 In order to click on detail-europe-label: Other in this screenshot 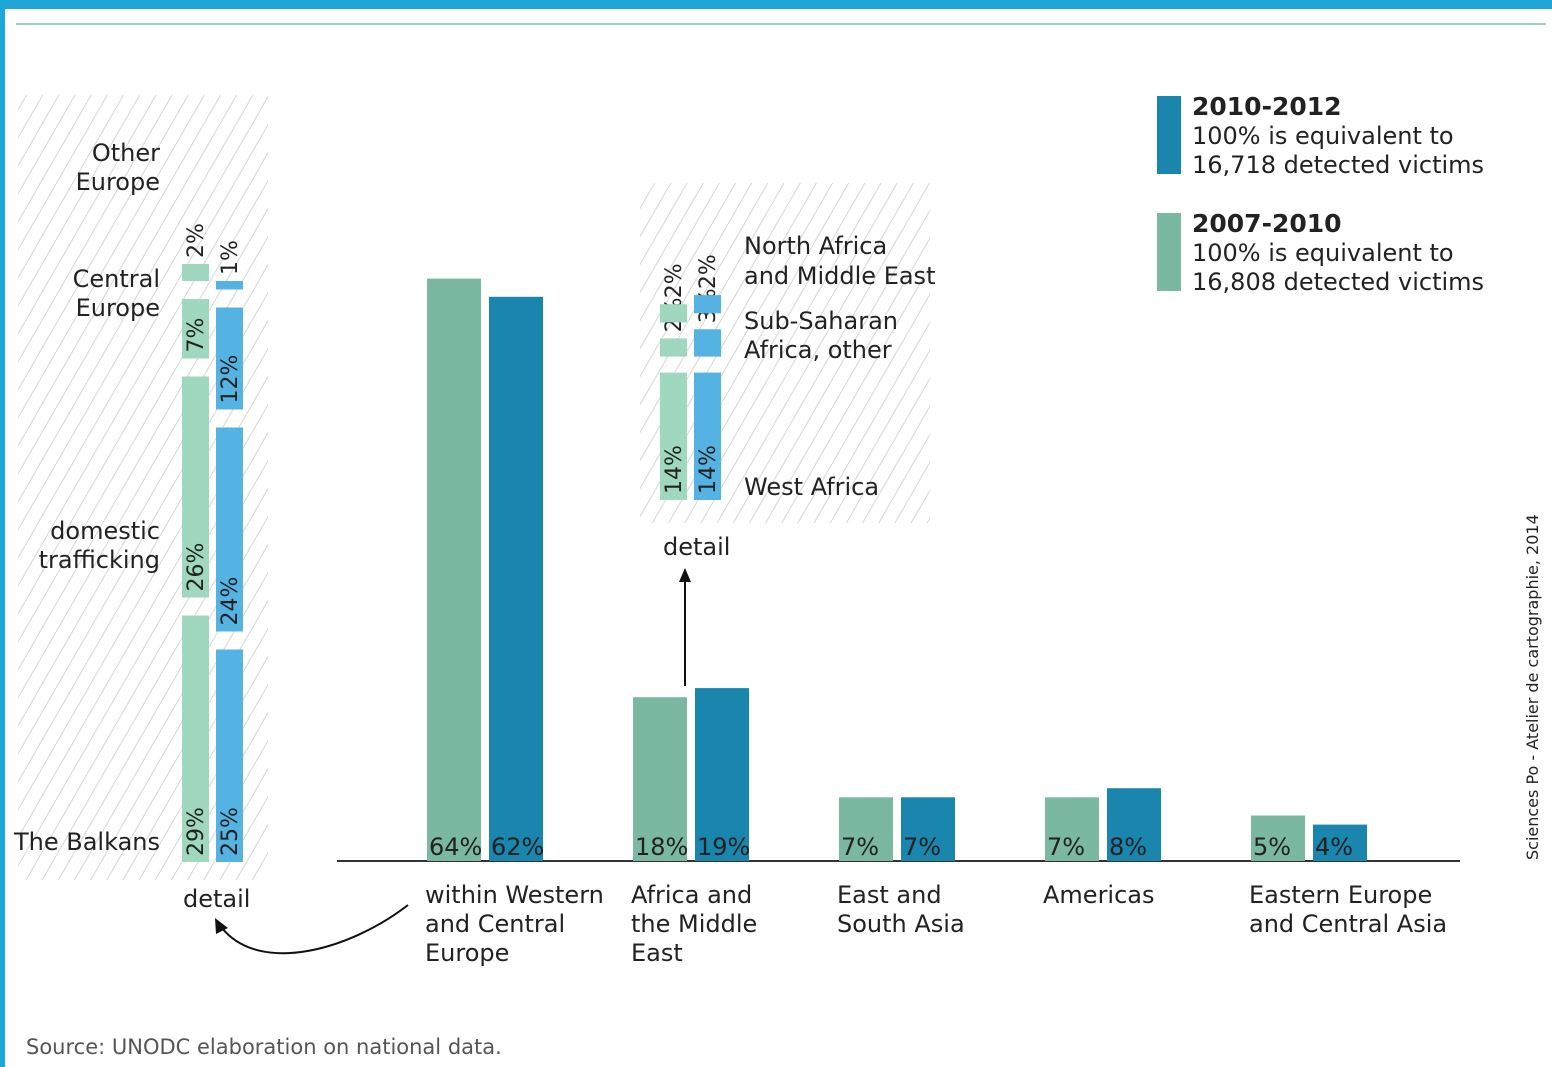, I will do `click(126, 153)`.